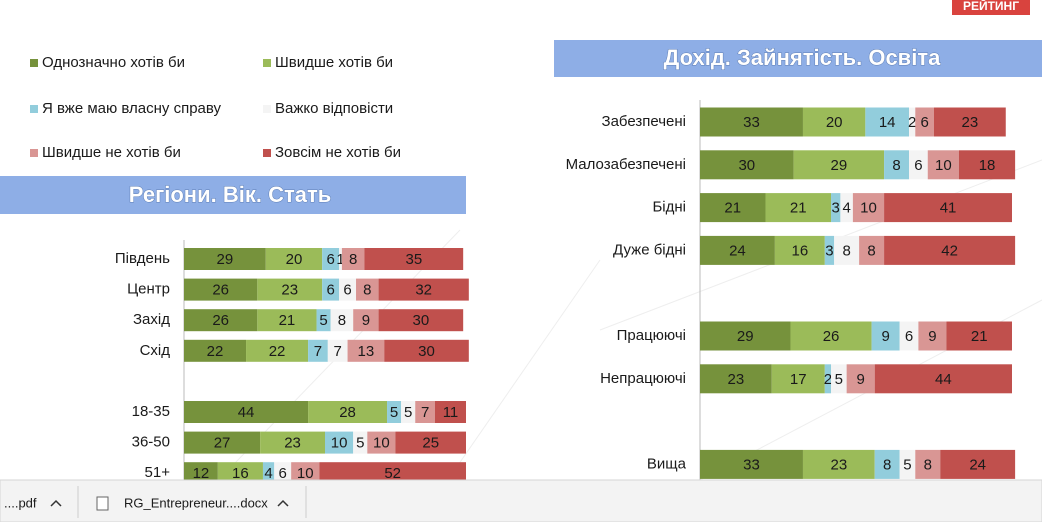 The height and width of the screenshot is (522, 1042). I want to click on category-label: Захід, so click(151, 319).